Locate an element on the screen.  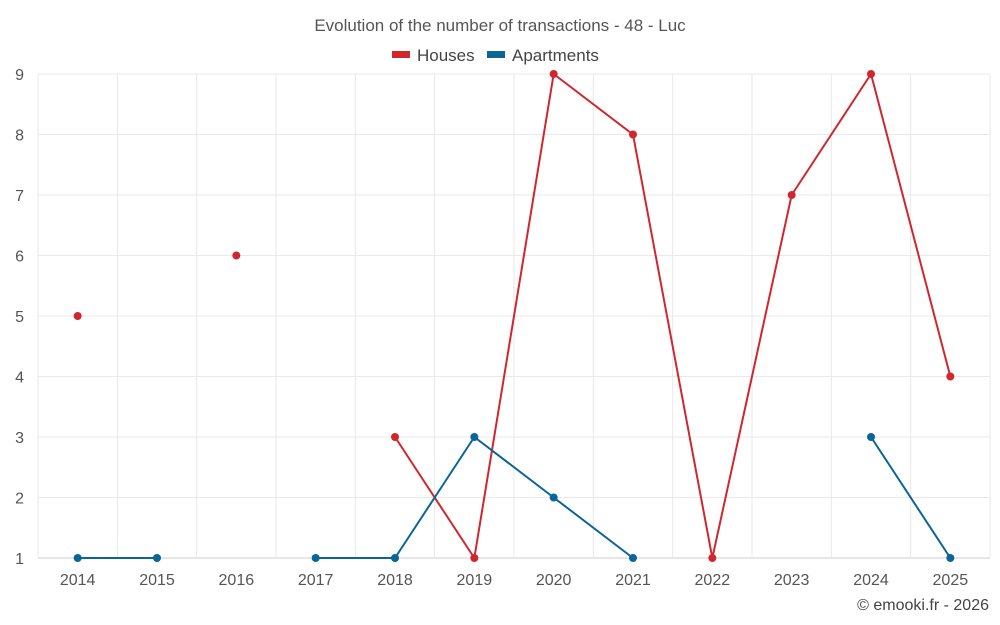
x-tick-label: 2015 is located at coordinates (157, 580).